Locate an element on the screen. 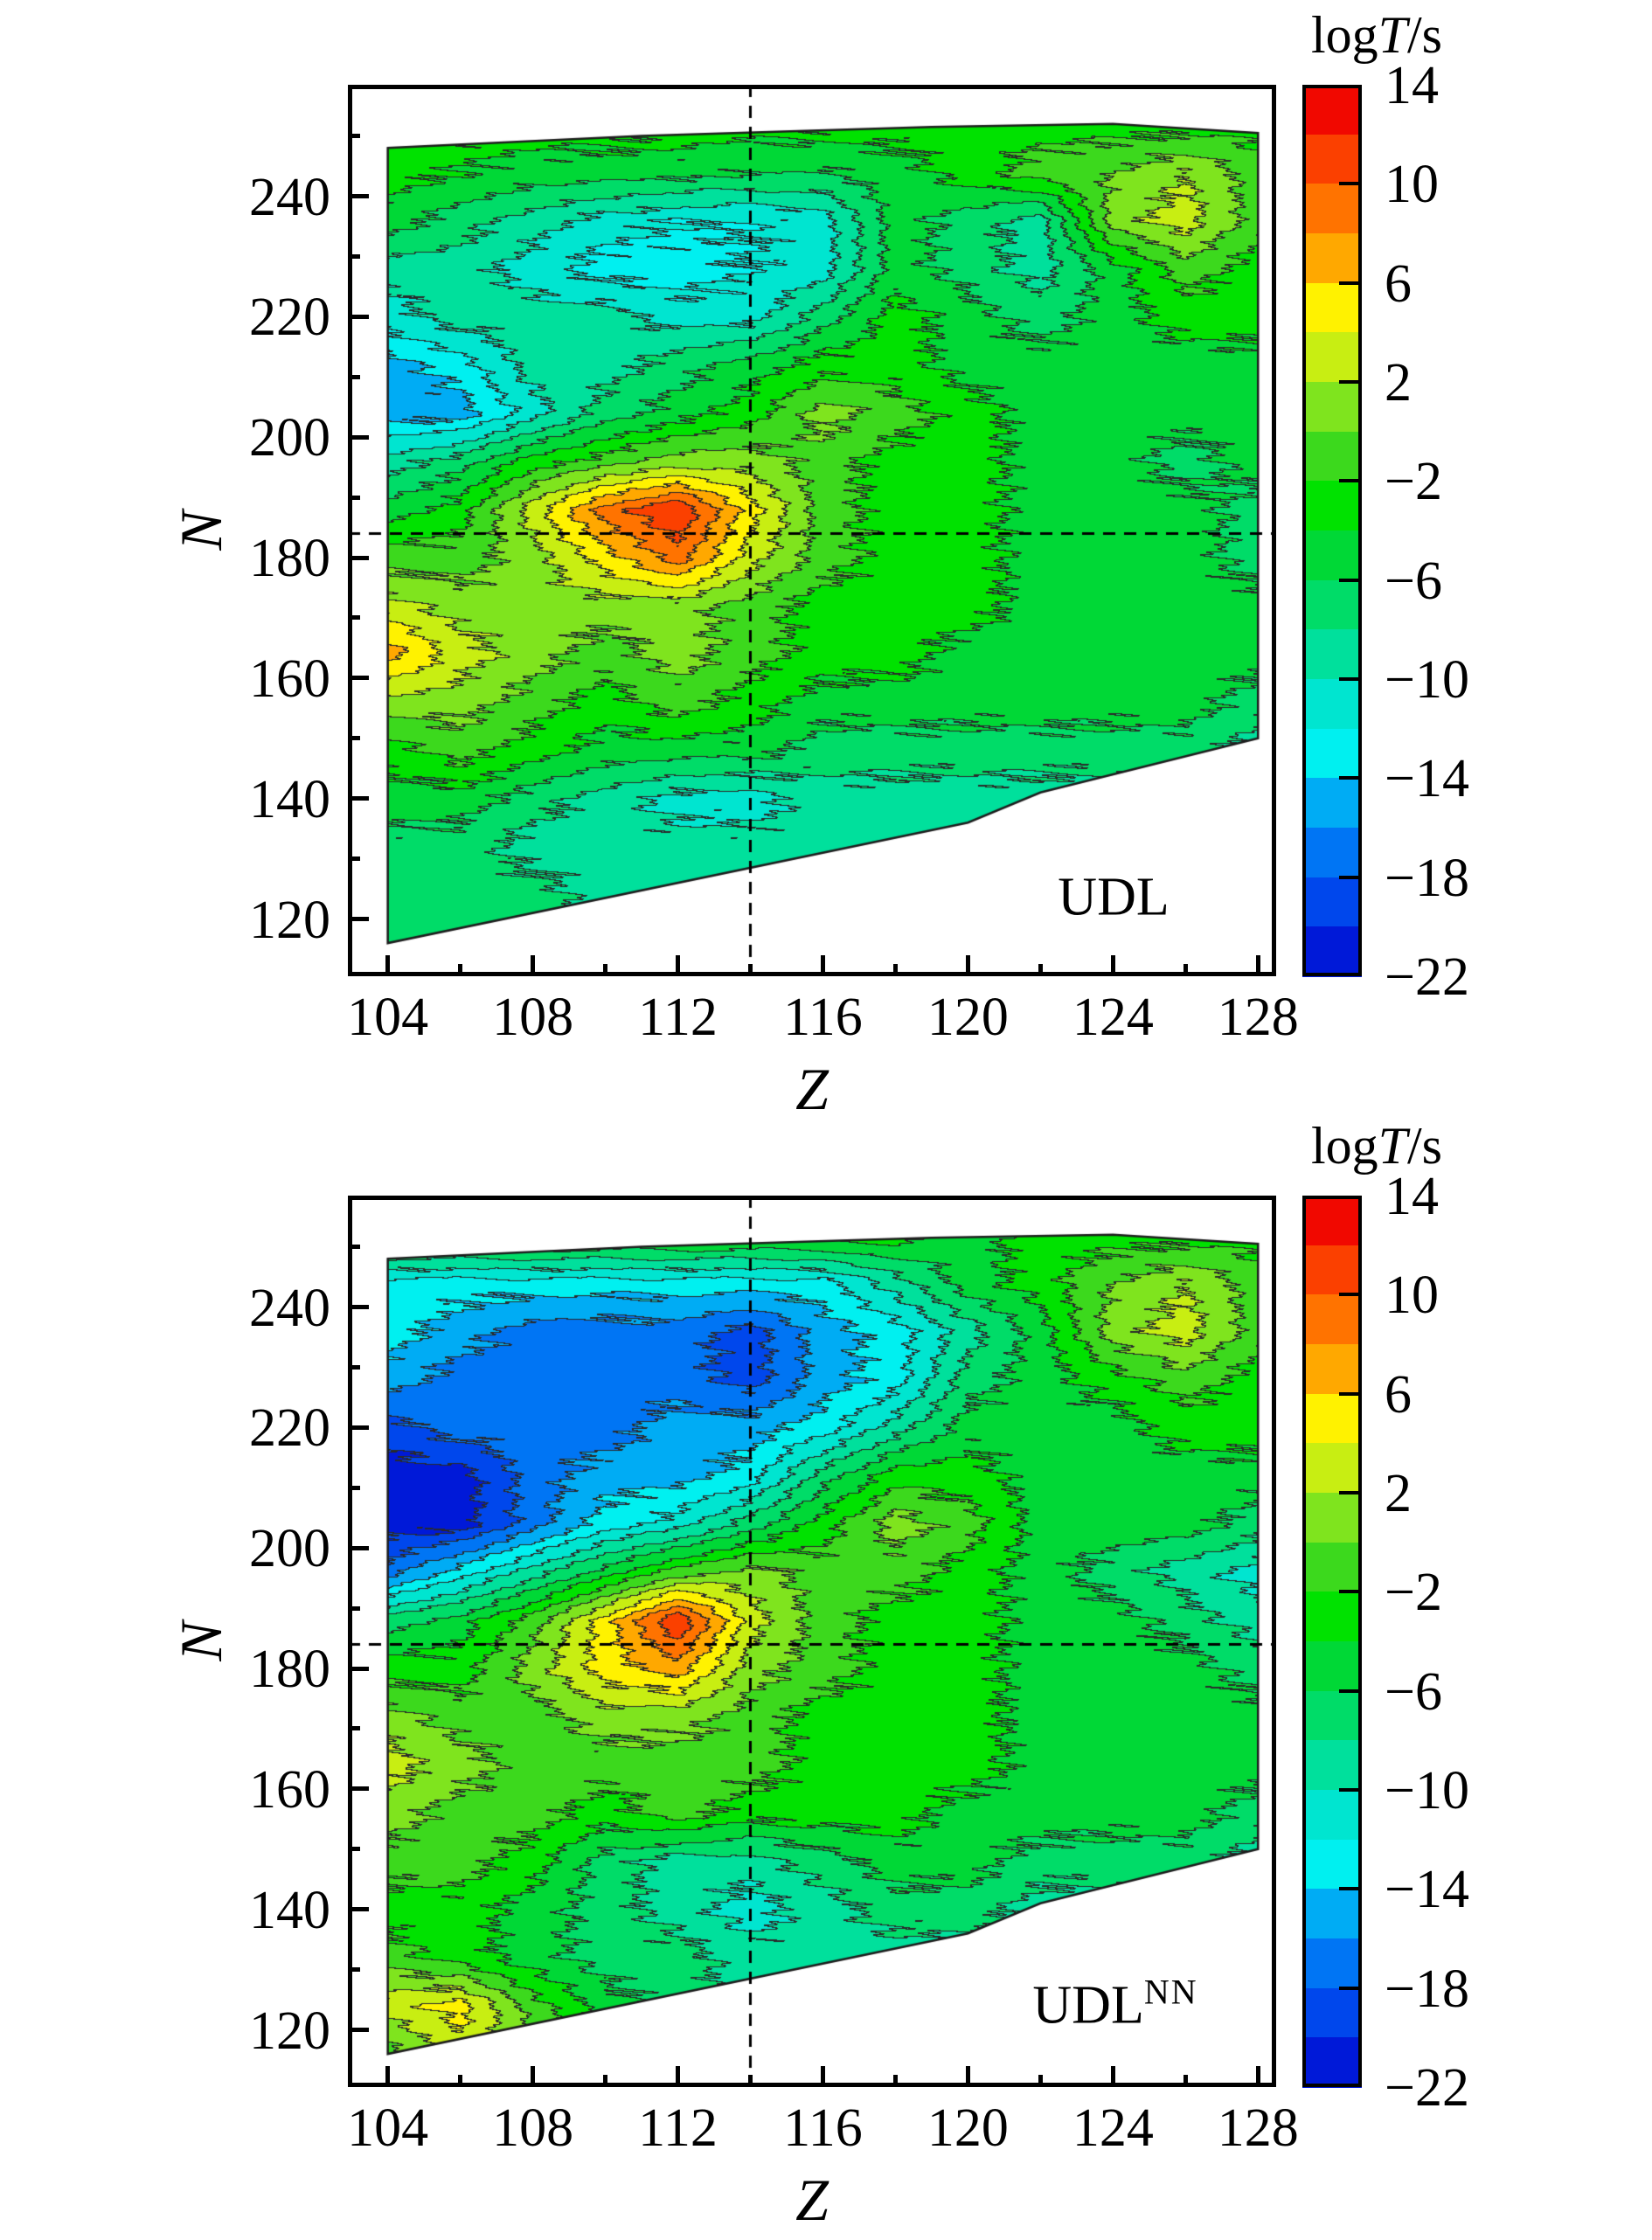 The image size is (1652, 2240). colorbar-tick-label: −22 is located at coordinates (1427, 977).